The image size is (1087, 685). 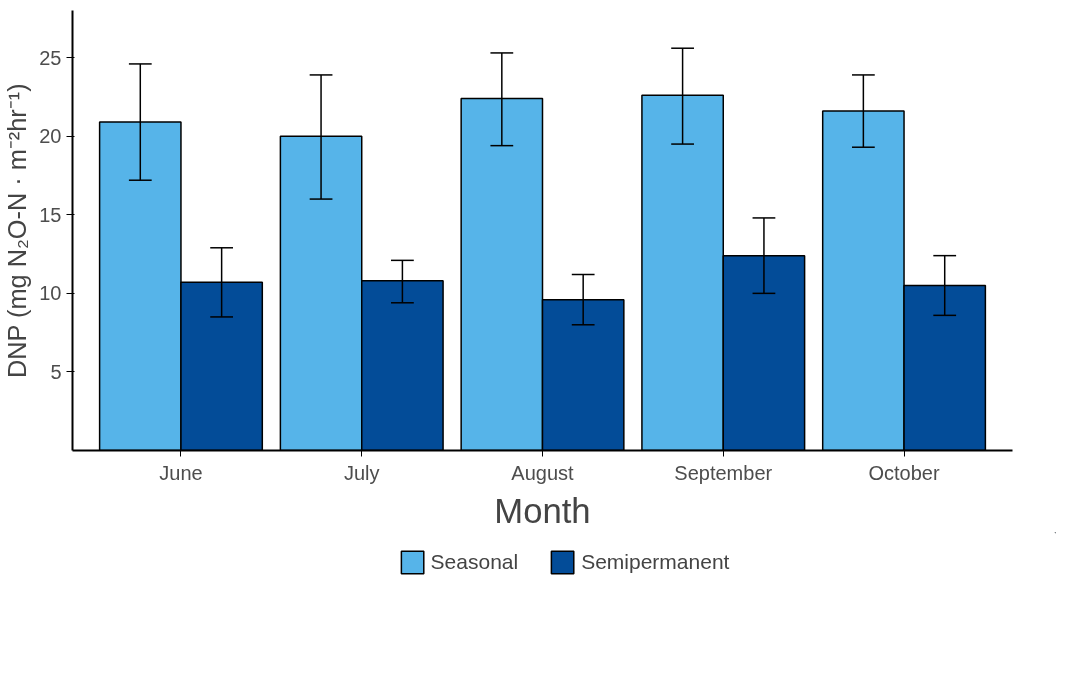 What do you see at coordinates (543, 472) in the screenshot?
I see `x-tick-label: August` at bounding box center [543, 472].